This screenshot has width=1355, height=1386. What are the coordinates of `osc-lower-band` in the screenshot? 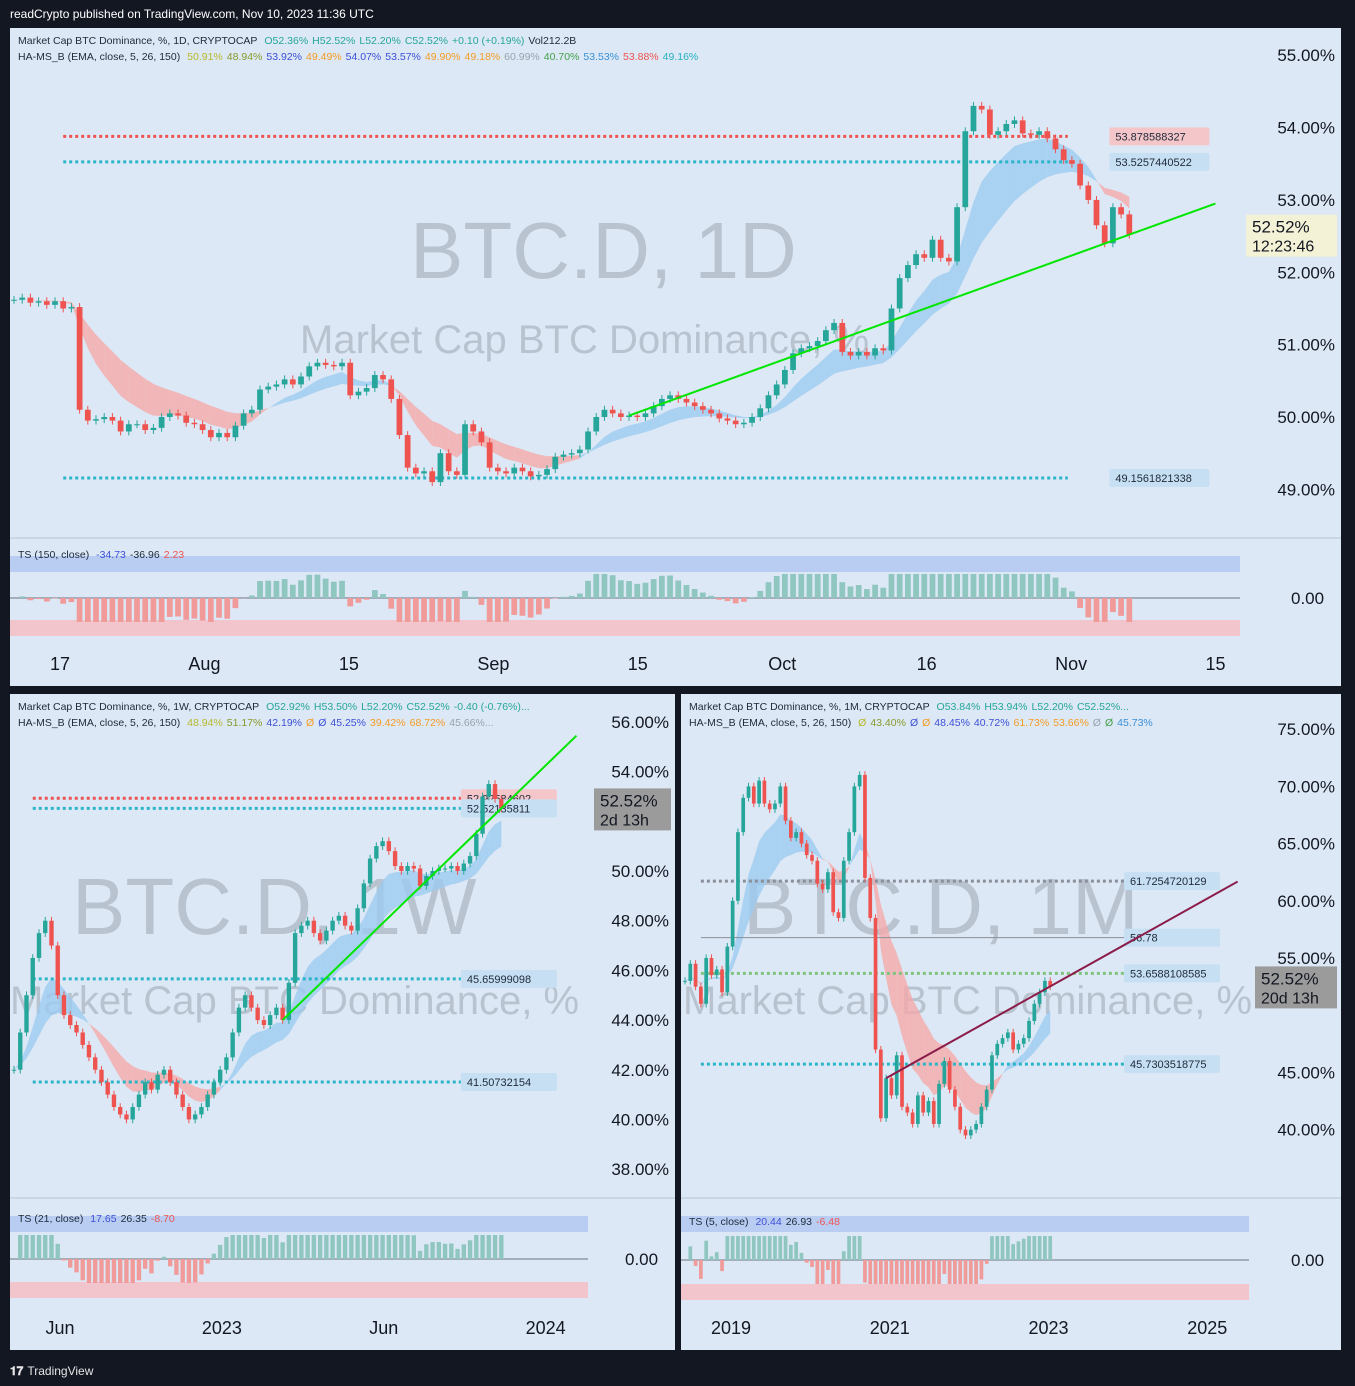 It's located at (625, 628).